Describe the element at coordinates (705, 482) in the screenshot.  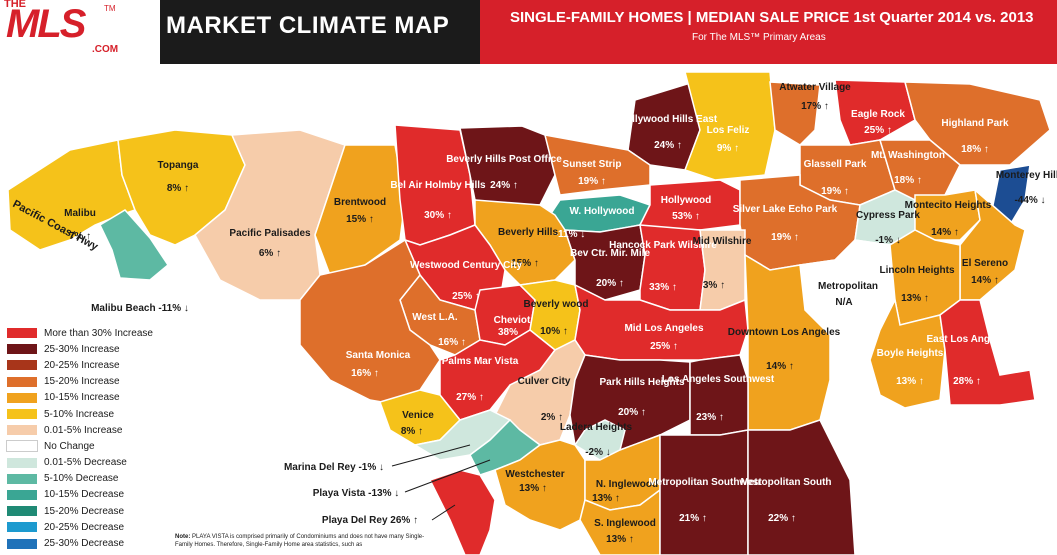
I see `label-metro-southwest: Metropolitan Southwest` at that location.